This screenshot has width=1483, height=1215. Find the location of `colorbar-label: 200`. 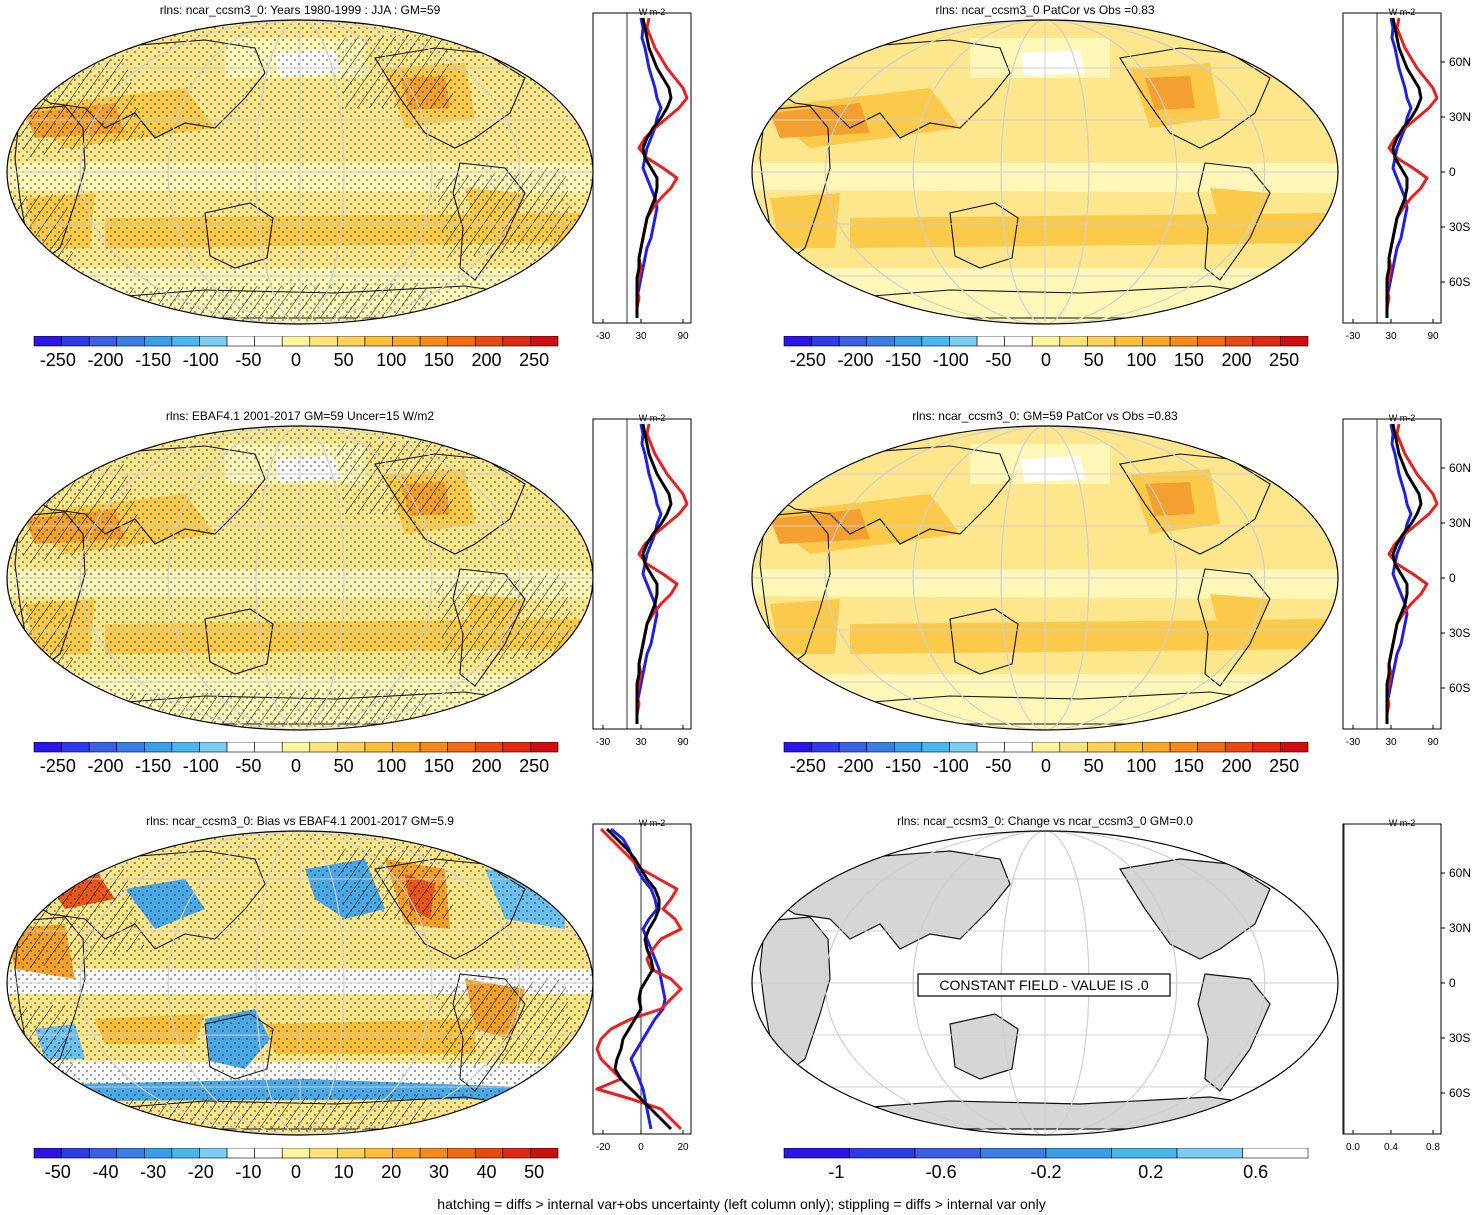

colorbar-label: 200 is located at coordinates (1237, 766).